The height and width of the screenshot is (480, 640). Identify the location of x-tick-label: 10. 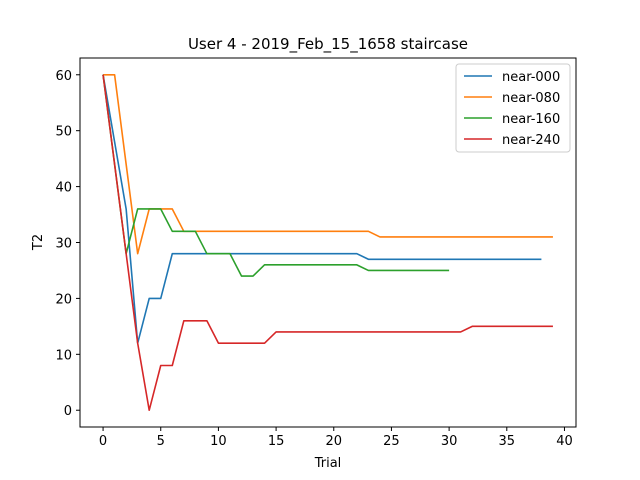
(218, 441).